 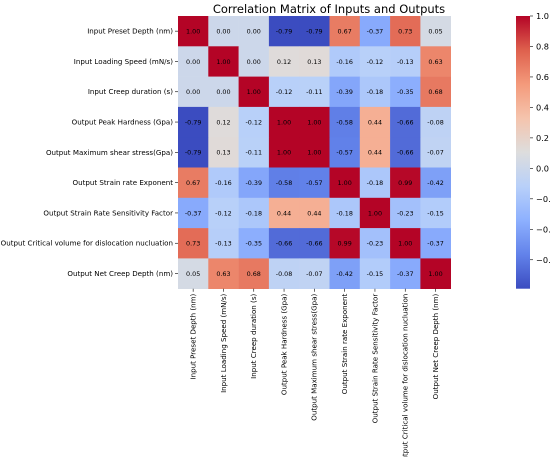 What do you see at coordinates (193, 336) in the screenshot?
I see `column-label: Input Preset Depth (nm)` at bounding box center [193, 336].